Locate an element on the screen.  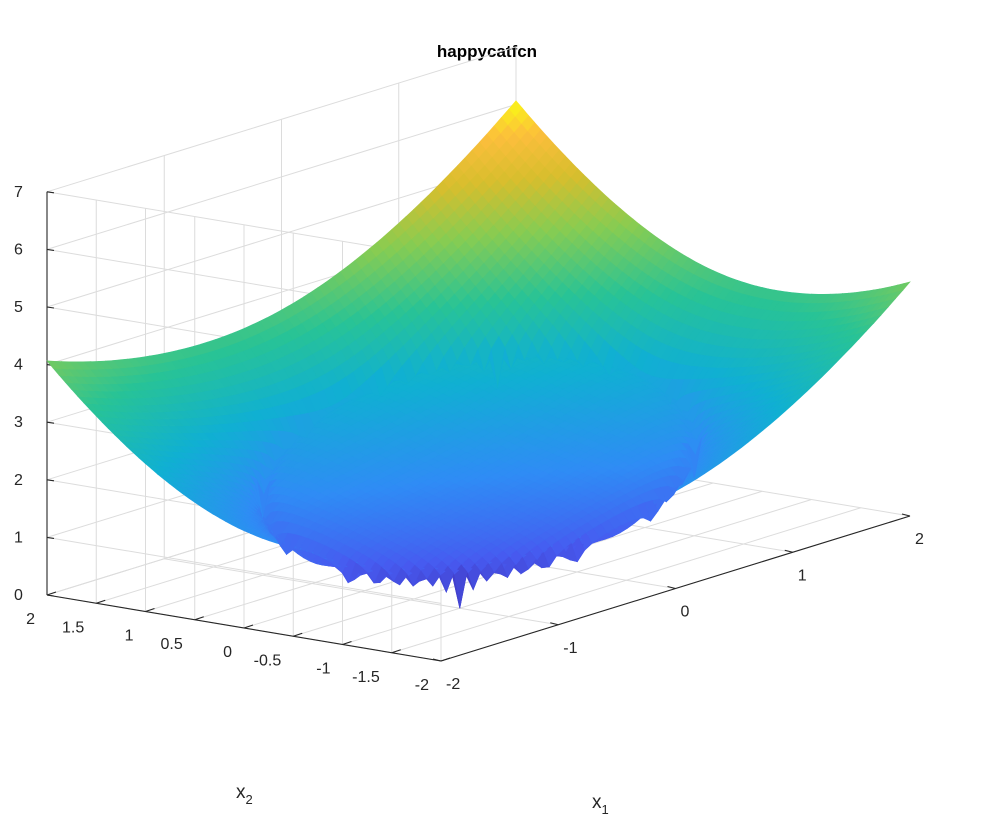
x2-tick-label: -0.5 is located at coordinates (268, 660).